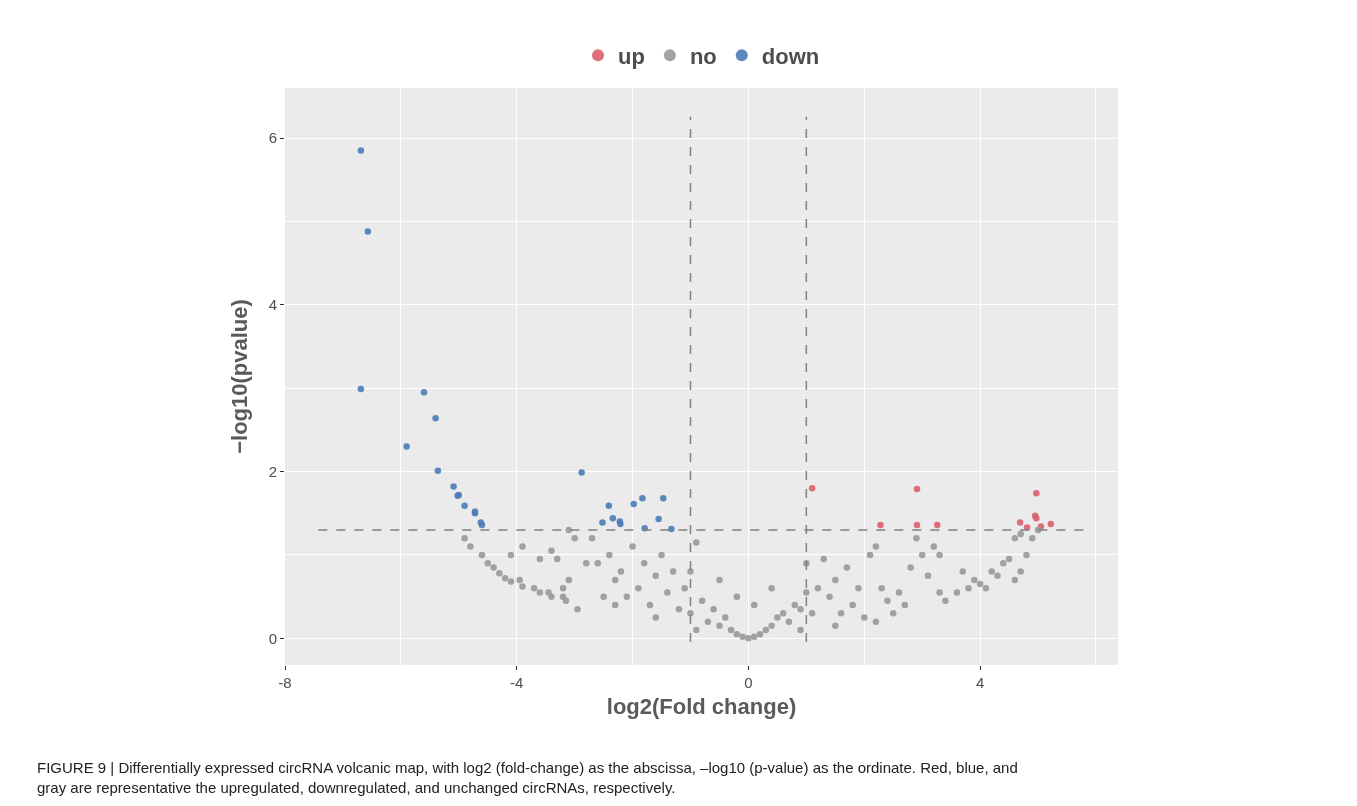 The image size is (1357, 806). What do you see at coordinates (272, 638) in the screenshot?
I see `y-tick-label: 0` at bounding box center [272, 638].